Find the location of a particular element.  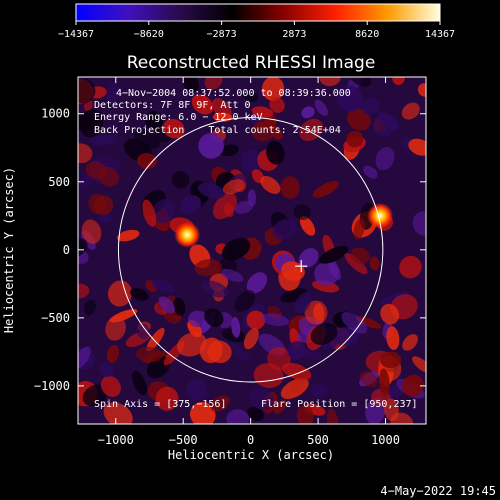

y-tick-label: −500 is located at coordinates (55, 318).